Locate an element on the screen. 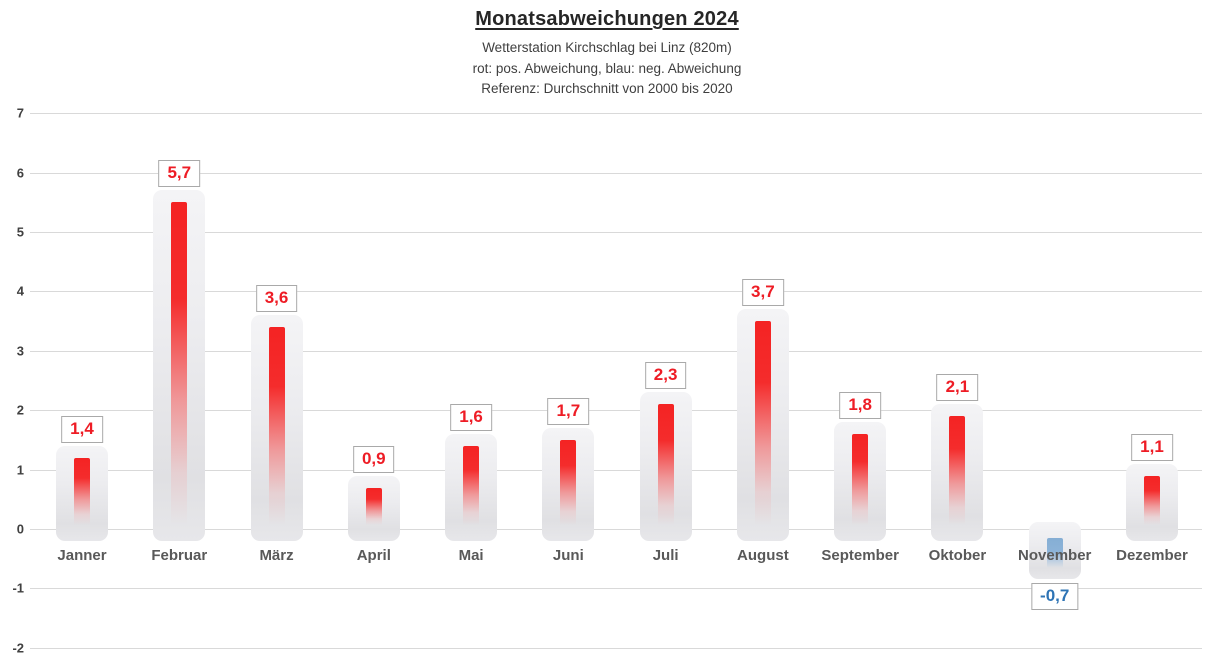  ytick-label-1: 1 is located at coordinates (20, 470).